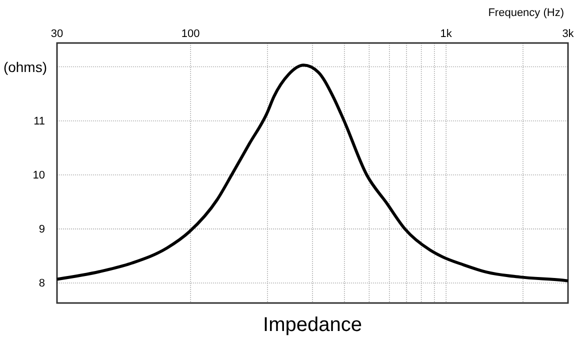 This screenshot has height=338, width=578. Describe the element at coordinates (446, 34) in the screenshot. I see `x-tick-label: 1k` at that location.